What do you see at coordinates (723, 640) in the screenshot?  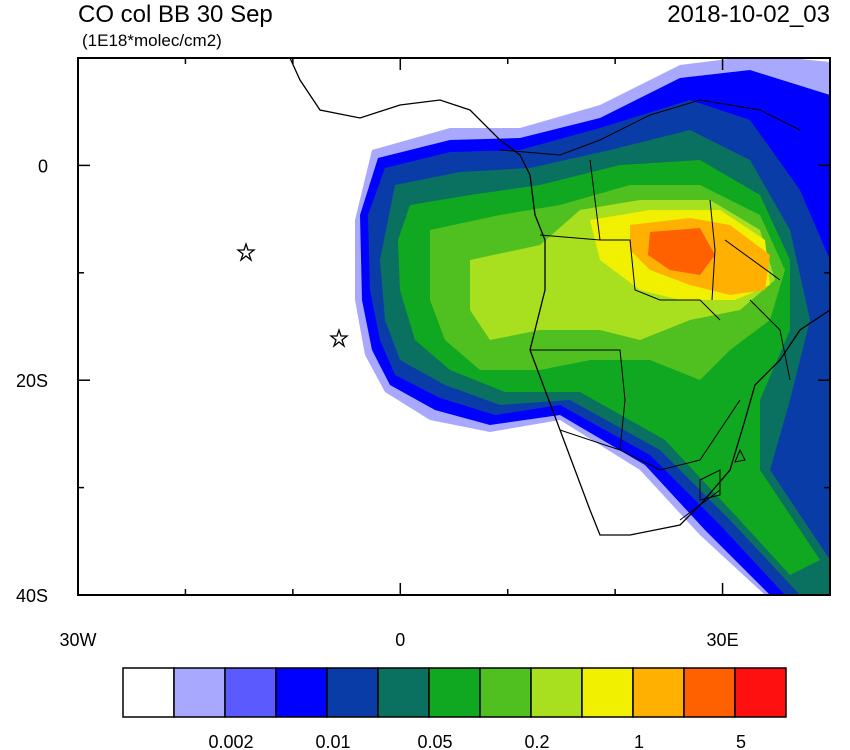 I see `x-tick-label: 30E` at bounding box center [723, 640].